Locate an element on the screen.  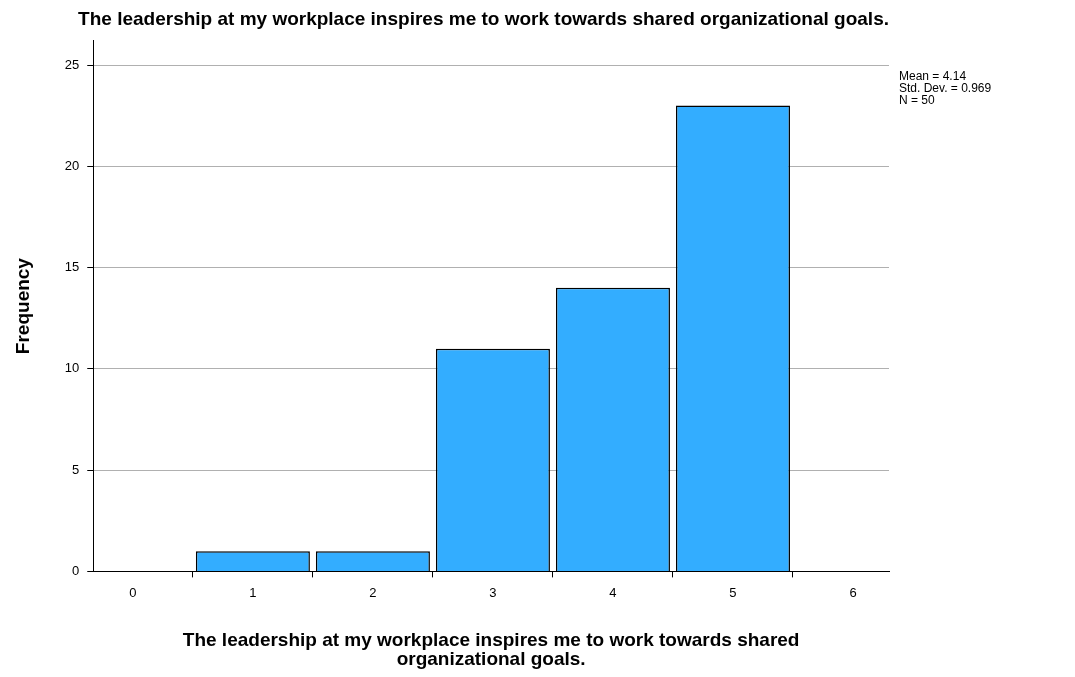
y-tick-label: 10 is located at coordinates (72, 368).